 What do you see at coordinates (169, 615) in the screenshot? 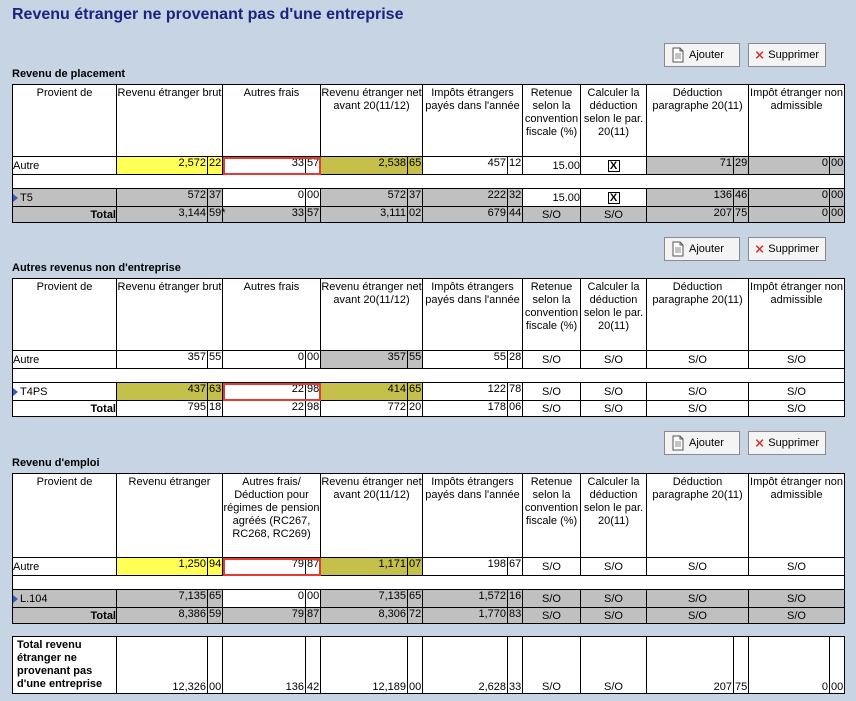
I see `brut-total: 8,386 59` at bounding box center [169, 615].